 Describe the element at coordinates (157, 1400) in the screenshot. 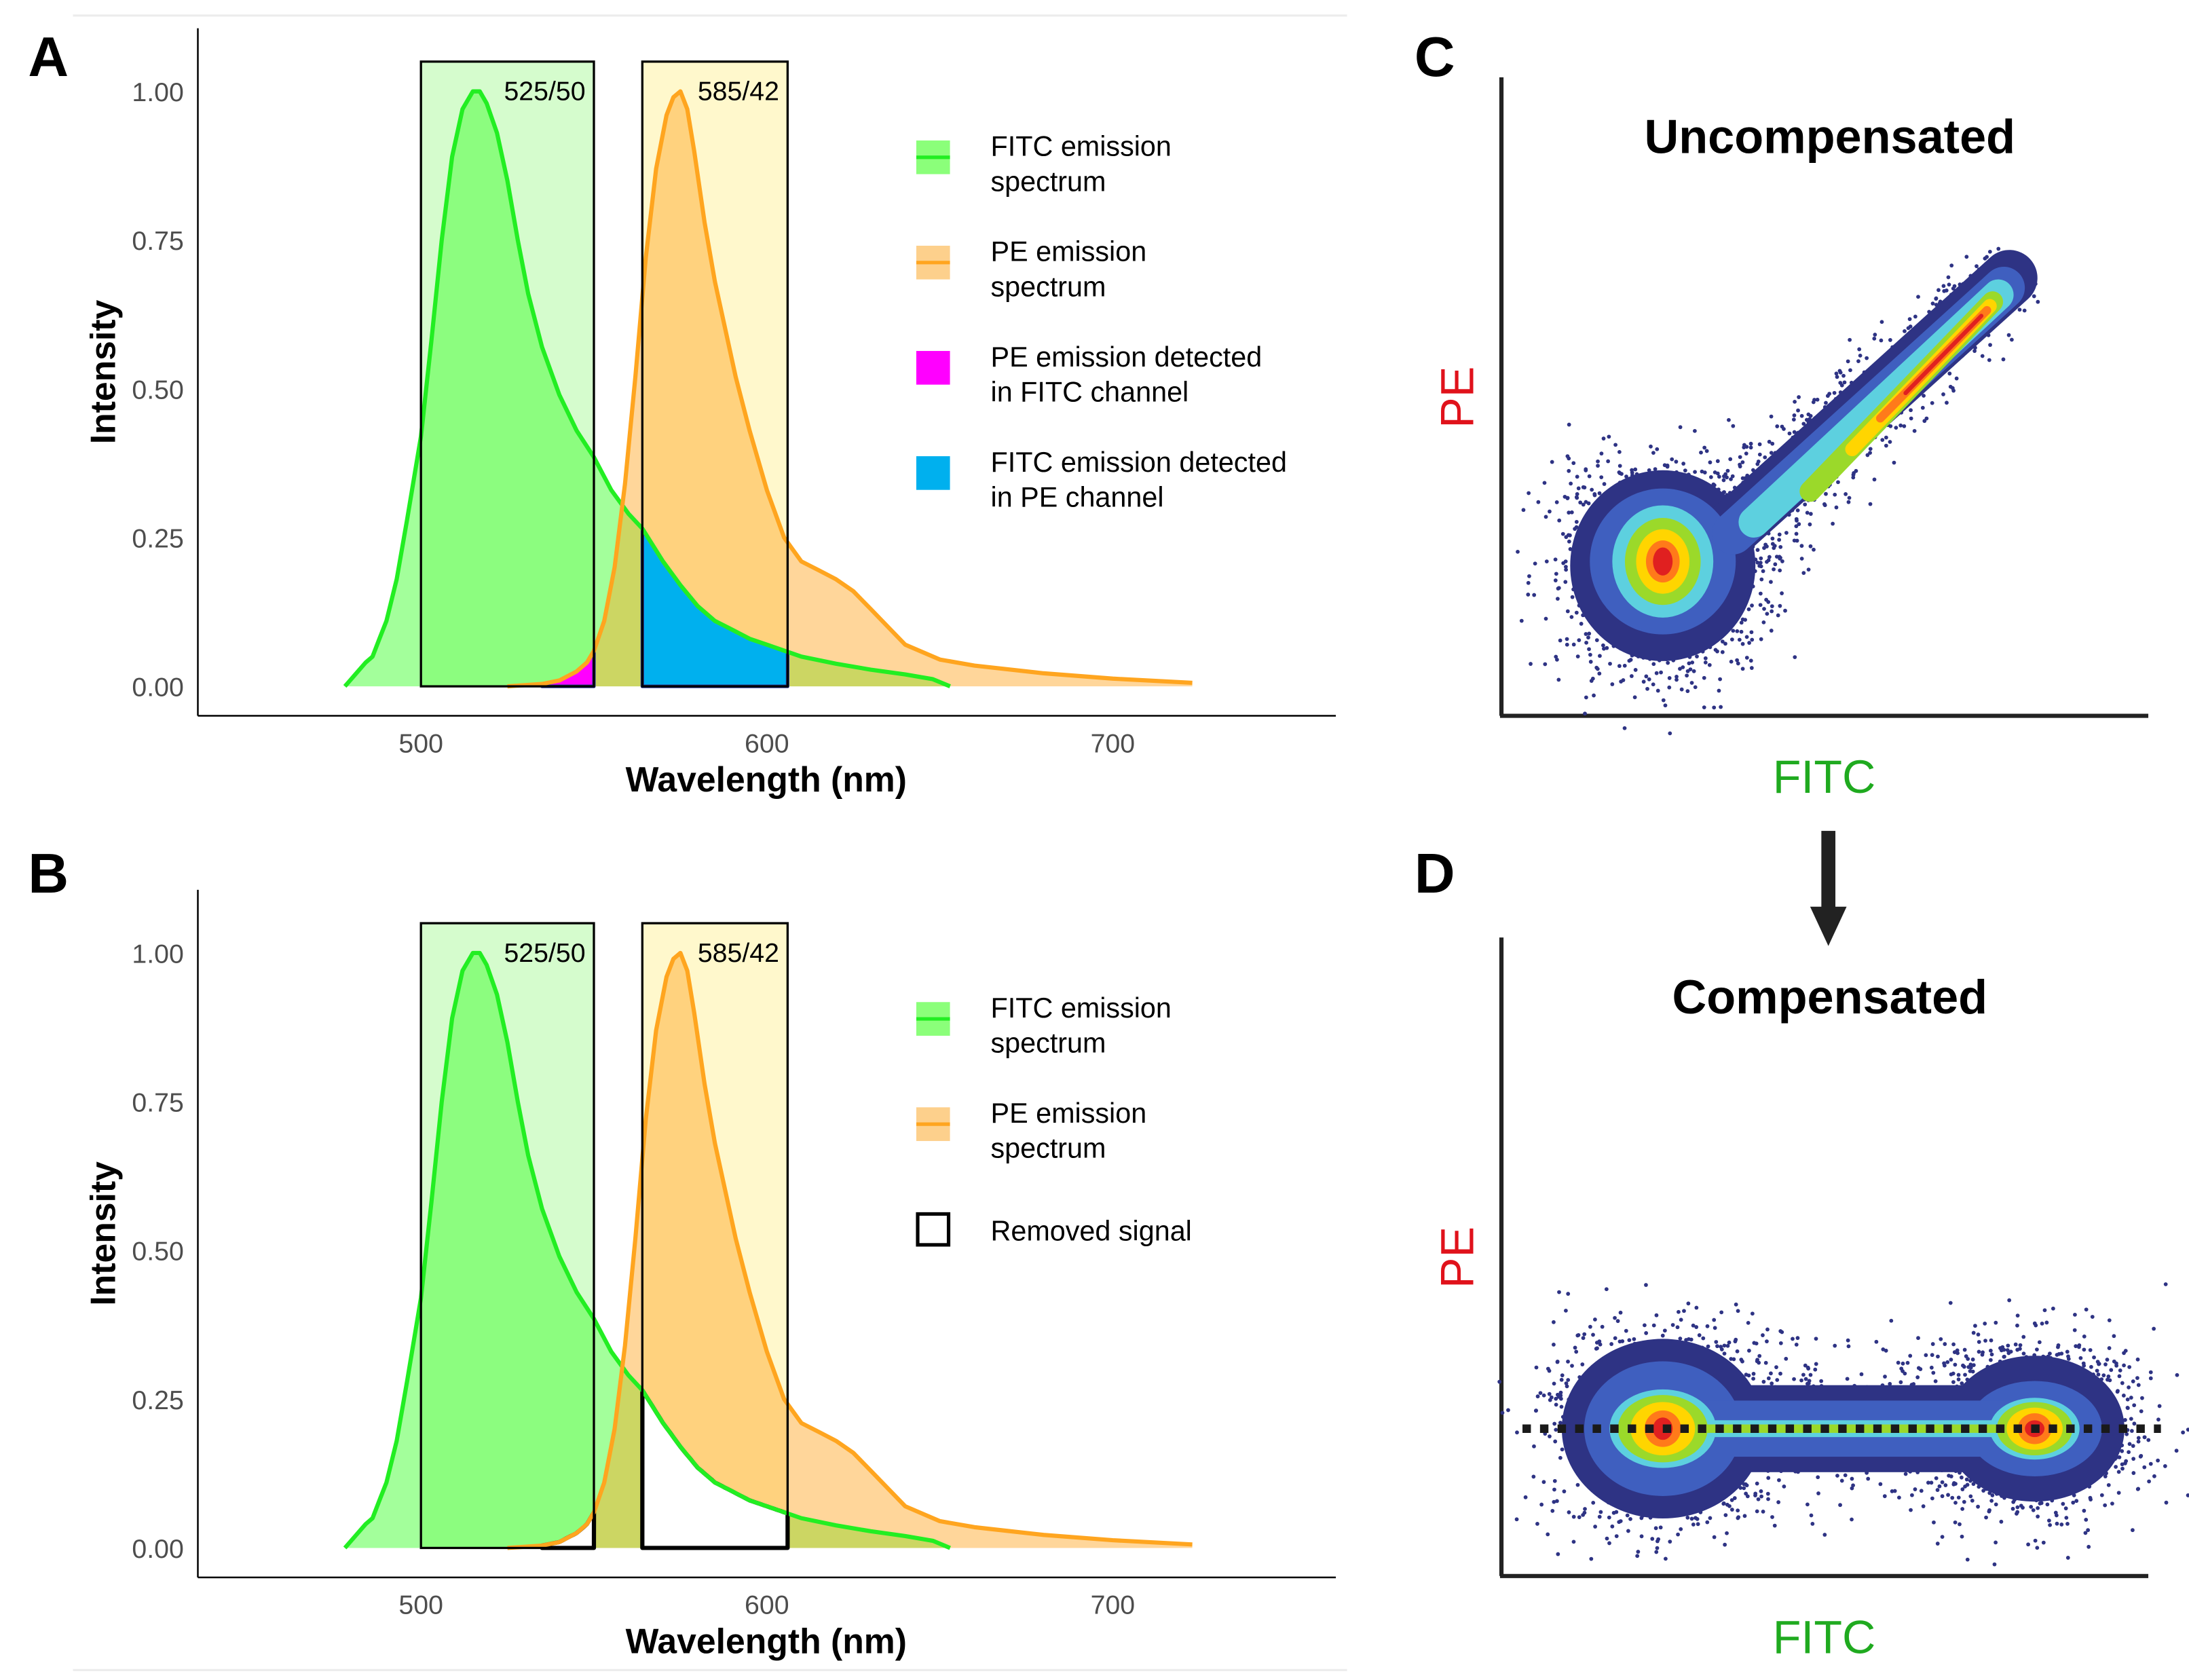

I see `y-tick-label: 0.25` at that location.